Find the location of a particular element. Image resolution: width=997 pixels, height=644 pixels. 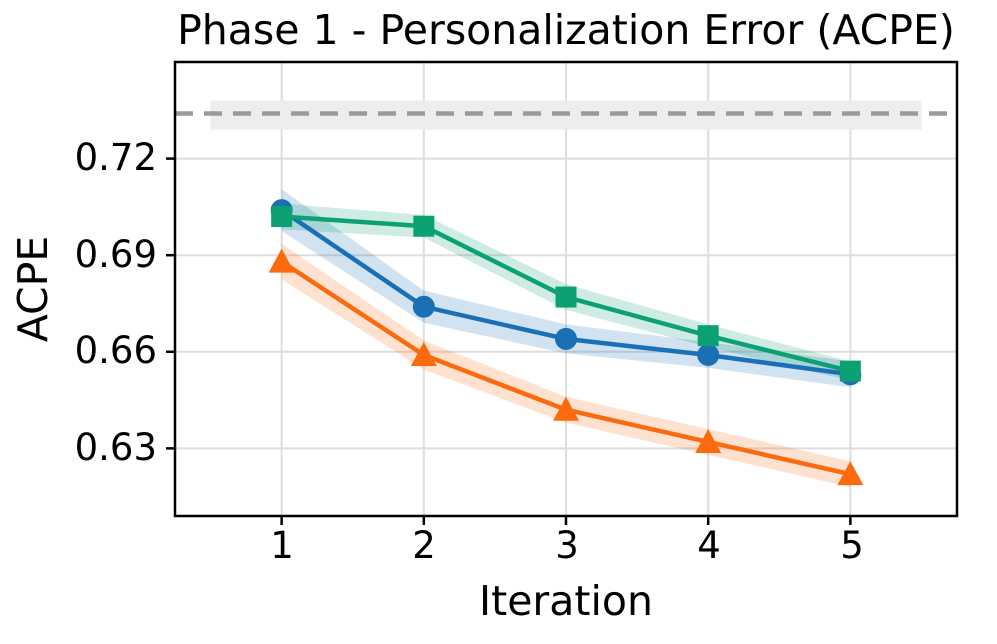

x-axis-label: Iteration is located at coordinates (566, 601).